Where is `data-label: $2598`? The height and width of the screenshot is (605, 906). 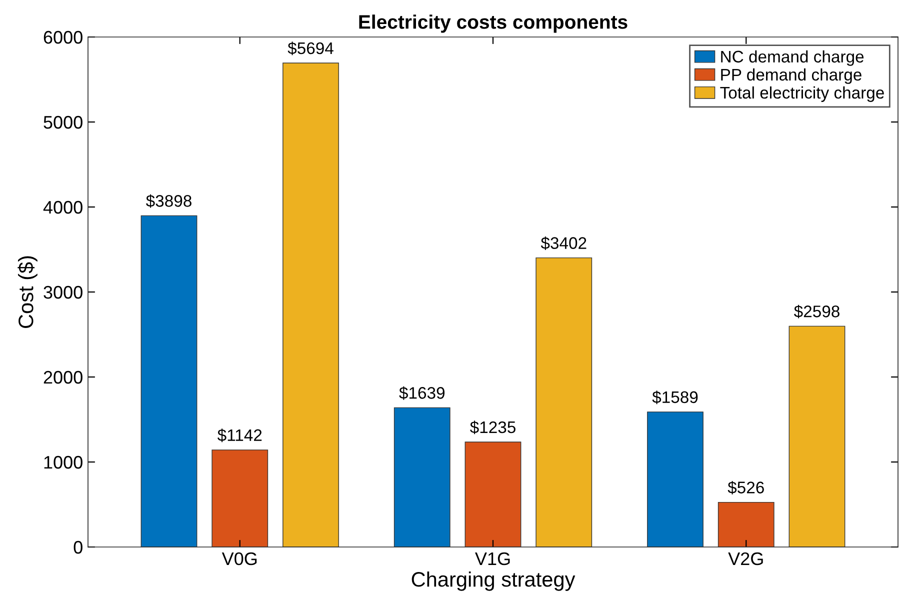 data-label: $2598 is located at coordinates (817, 311).